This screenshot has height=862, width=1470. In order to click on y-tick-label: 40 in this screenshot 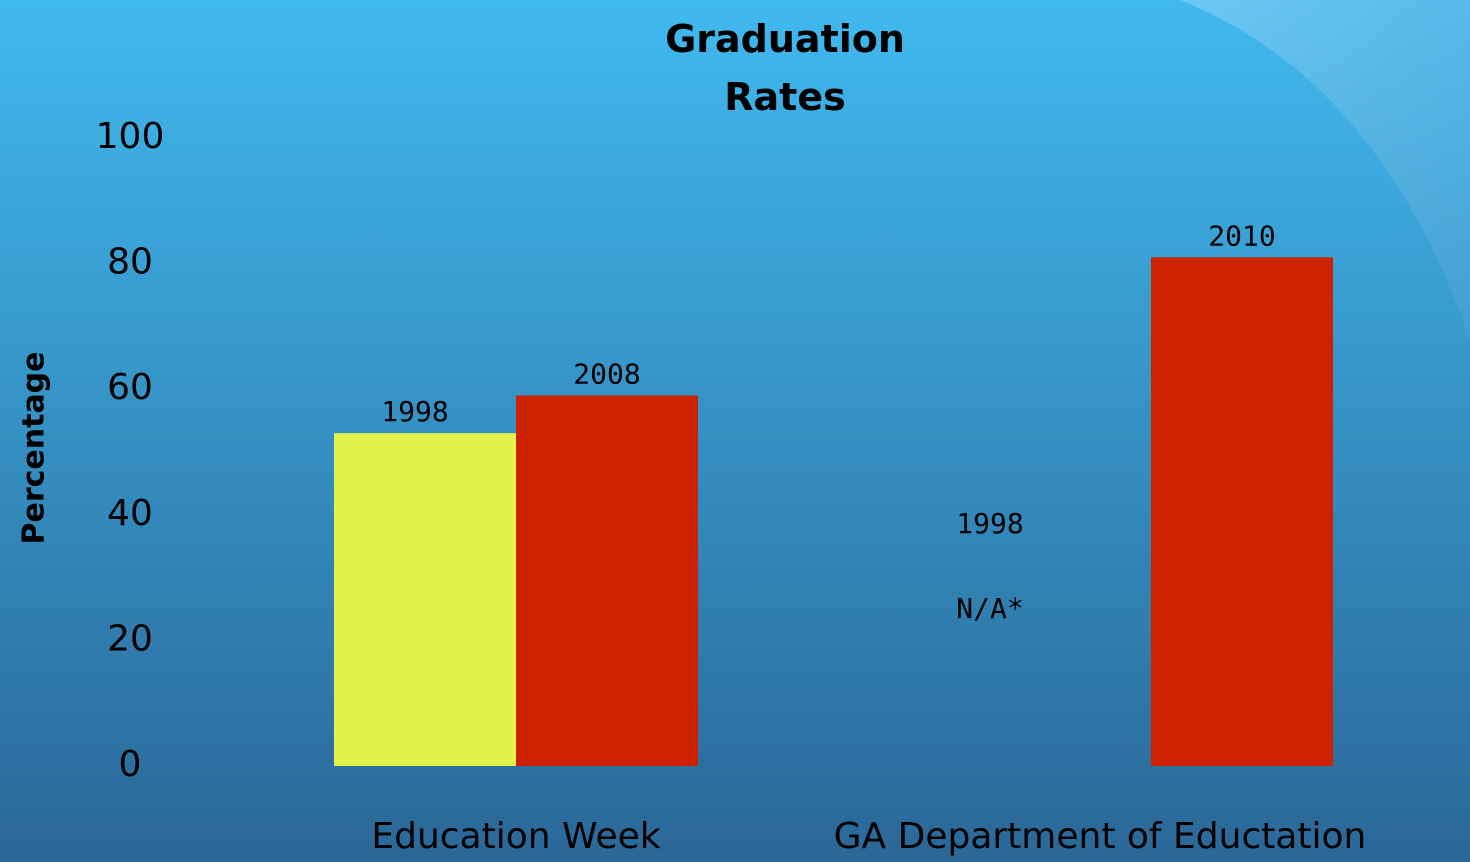, I will do `click(130, 513)`.